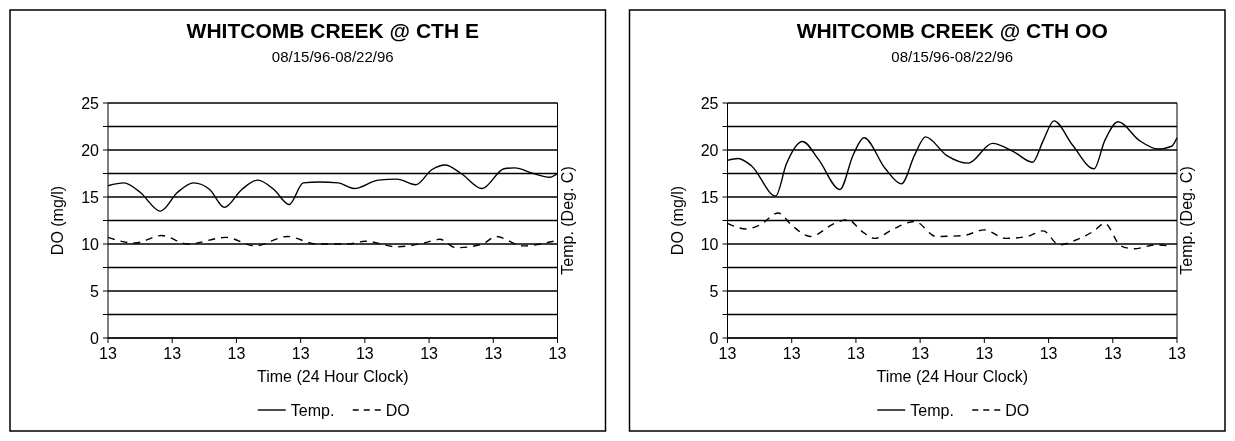  What do you see at coordinates (952, 30) in the screenshot?
I see `chart-title: WHITCOMB CREEK @ CTH OO` at bounding box center [952, 30].